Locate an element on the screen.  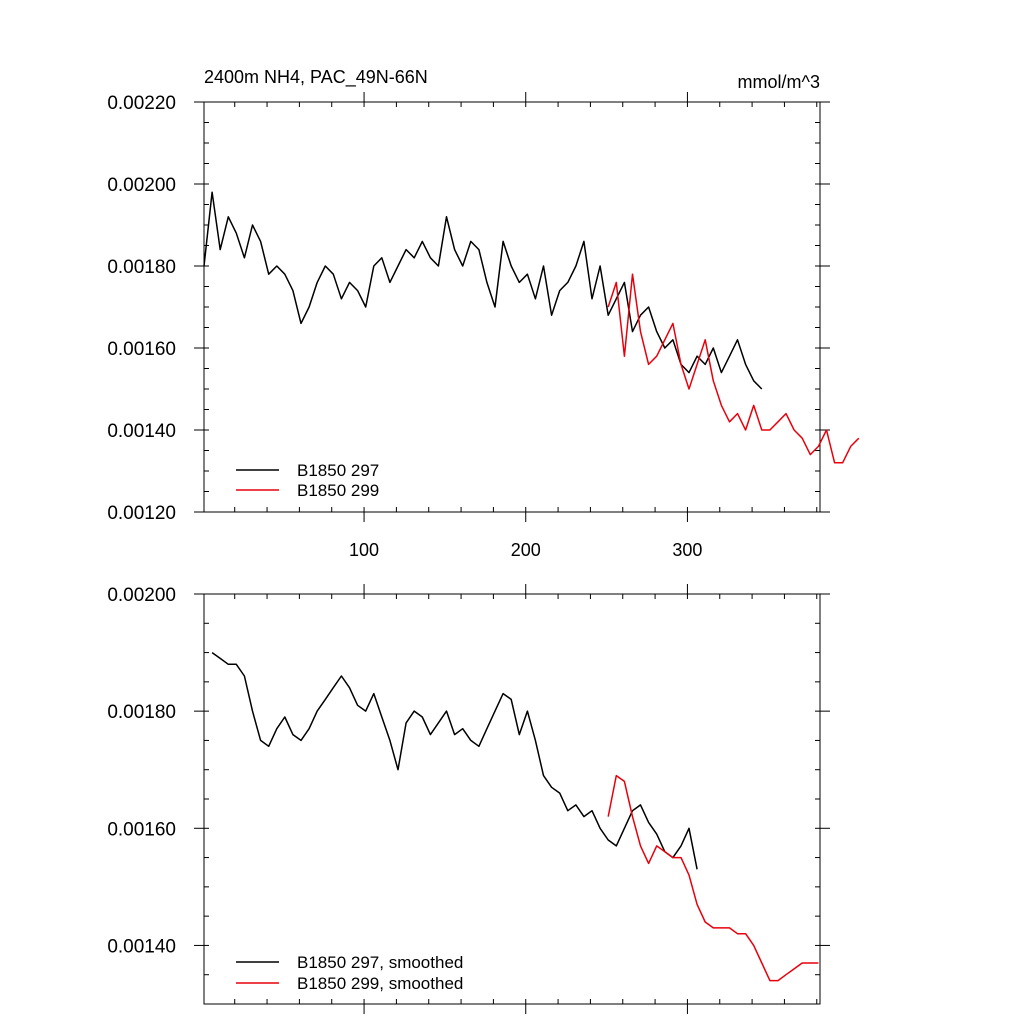
figure-title: 2400m NH4, PAC_49N-66N is located at coordinates (316, 77).